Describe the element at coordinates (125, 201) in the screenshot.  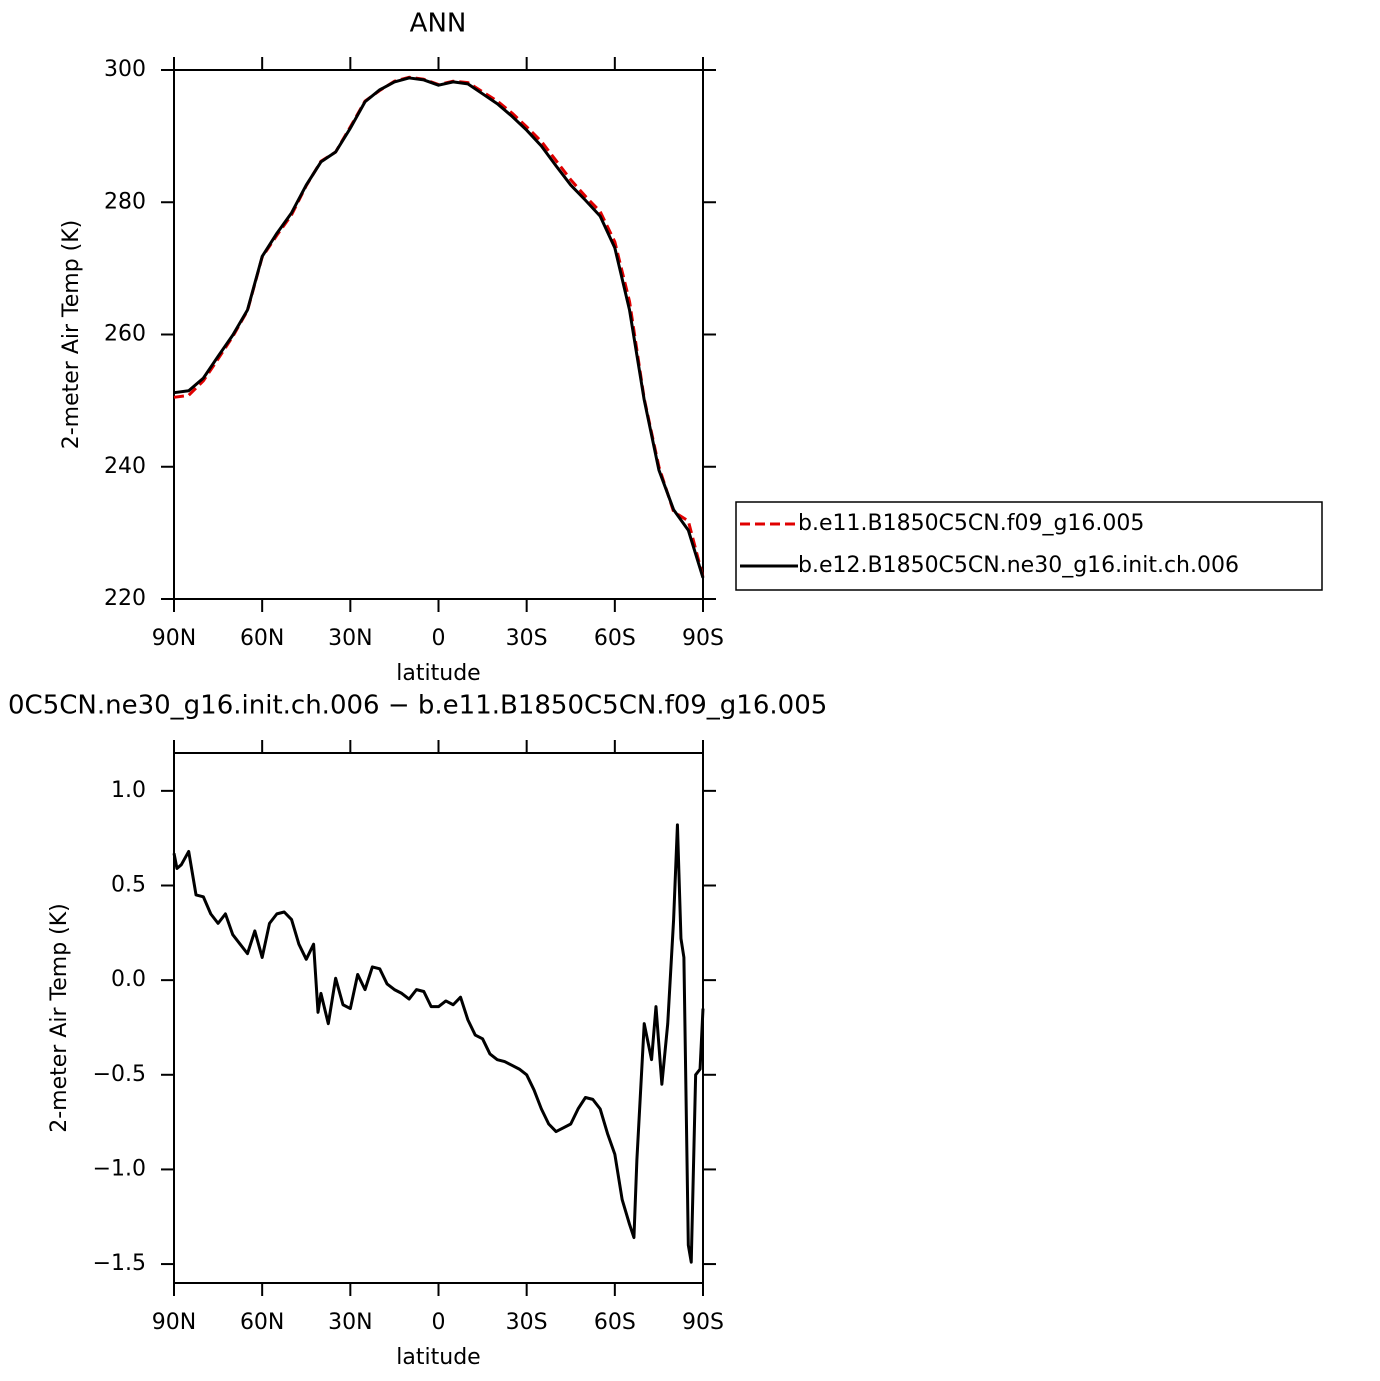
I see `y-tick-label: 280` at that location.